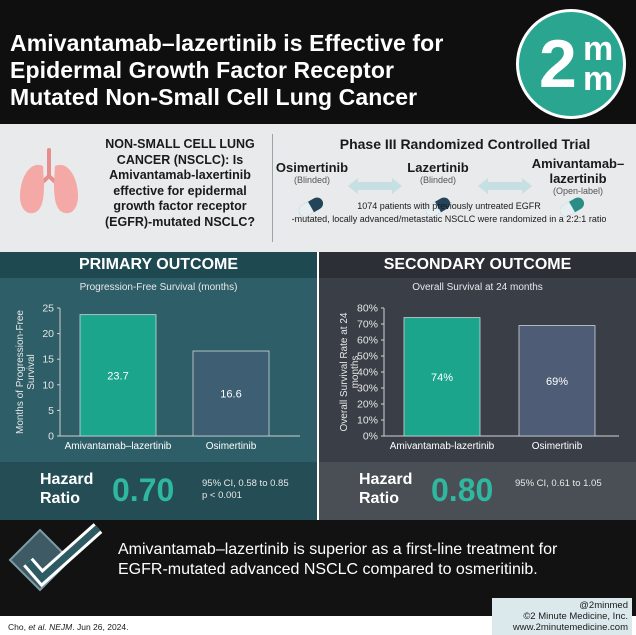  Describe the element at coordinates (367, 309) in the screenshot. I see `y-tick-label: 80%` at that location.